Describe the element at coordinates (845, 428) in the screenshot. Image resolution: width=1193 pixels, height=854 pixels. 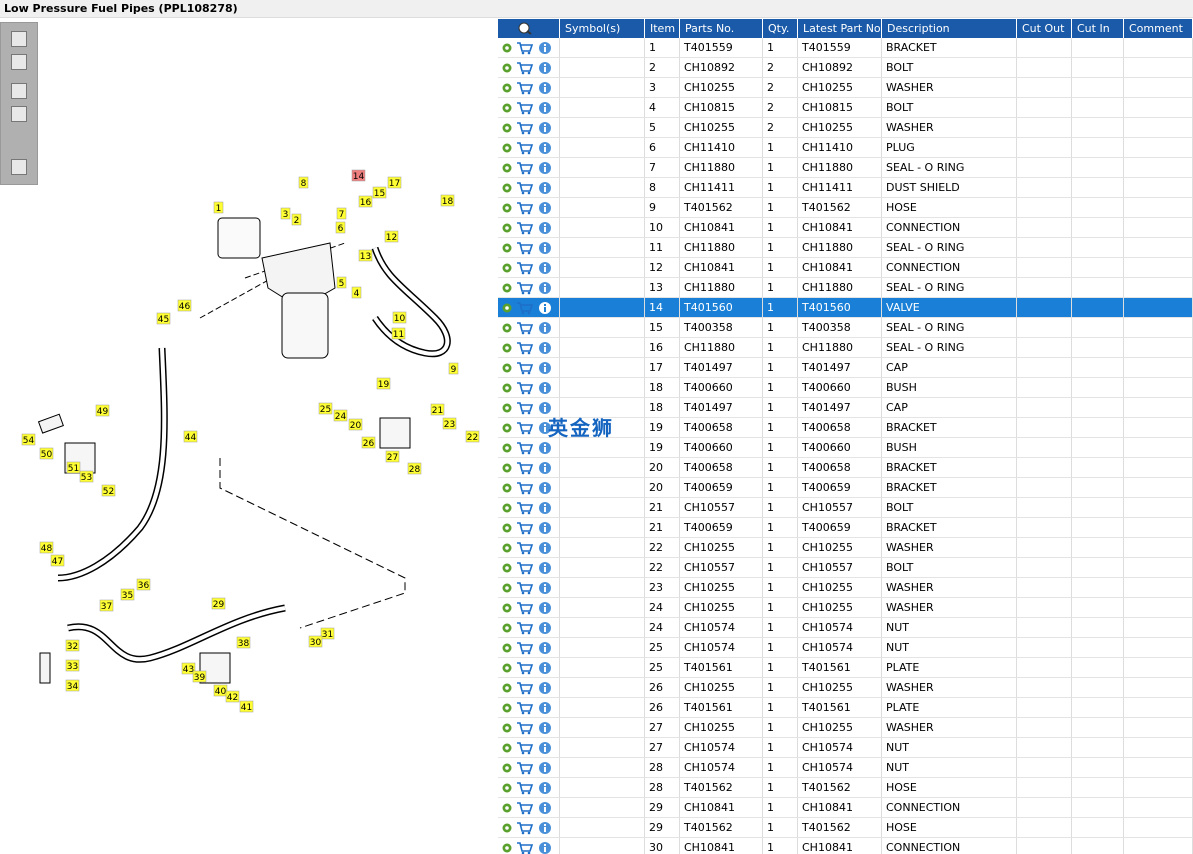
I see `table-row: 19 T400658 1 T400658 BRACKET` at that location.